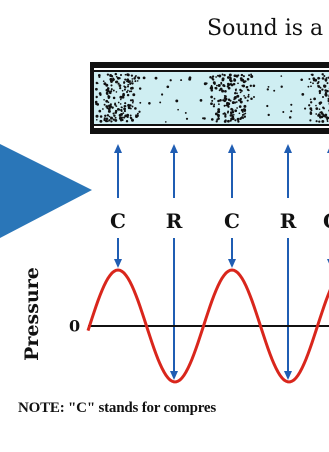  What do you see at coordinates (174, 221) in the screenshot?
I see `label-rarefaction-1: R` at bounding box center [174, 221].